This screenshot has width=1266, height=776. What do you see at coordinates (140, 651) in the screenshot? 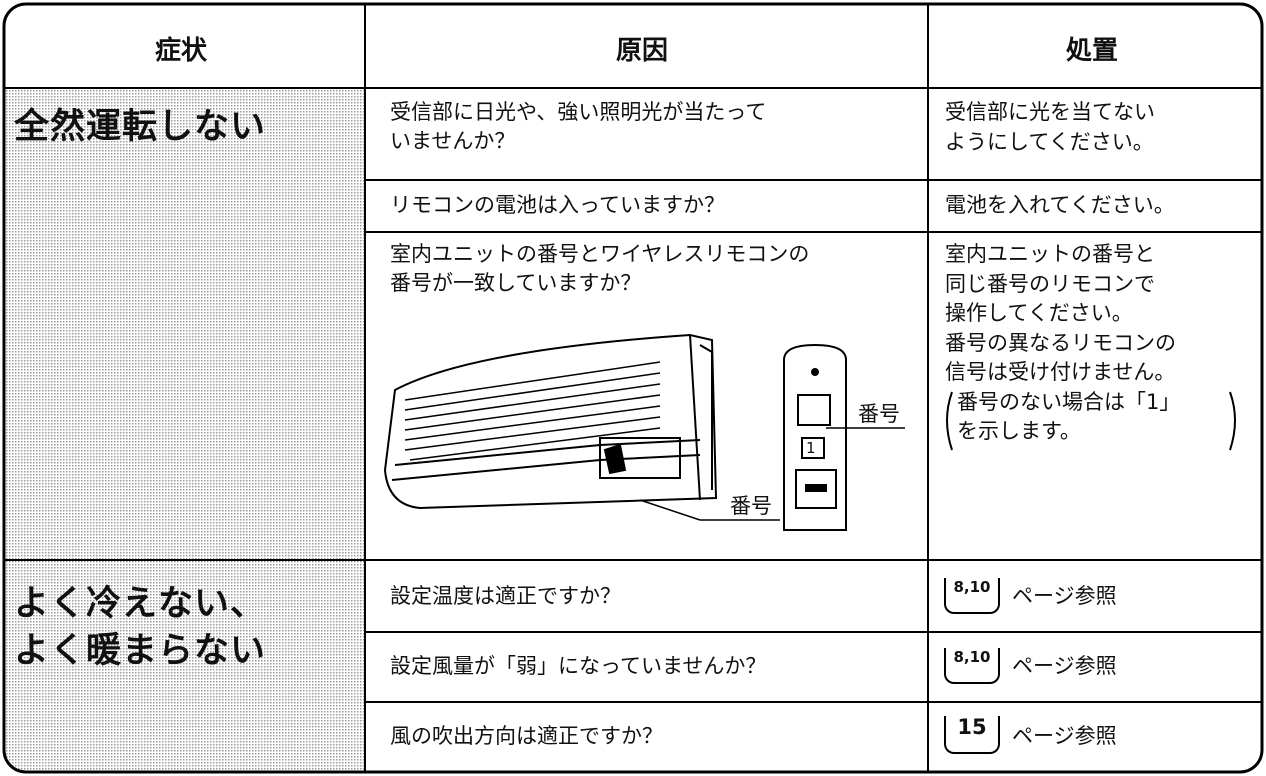
I see `symptom: よく暖まらない` at bounding box center [140, 651].